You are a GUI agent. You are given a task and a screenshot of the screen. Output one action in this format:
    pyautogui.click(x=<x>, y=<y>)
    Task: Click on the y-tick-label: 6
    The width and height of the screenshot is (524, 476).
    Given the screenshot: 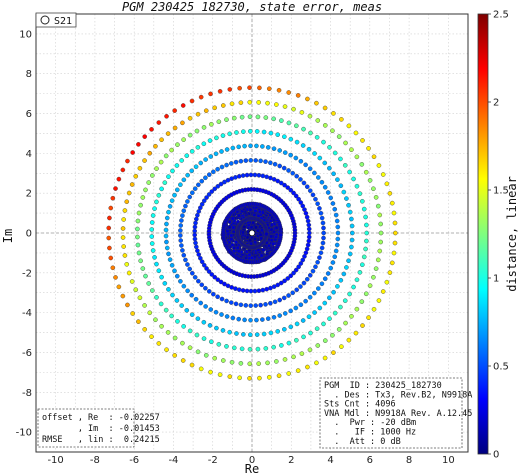 What is the action you would take?
    pyautogui.click(x=29, y=114)
    